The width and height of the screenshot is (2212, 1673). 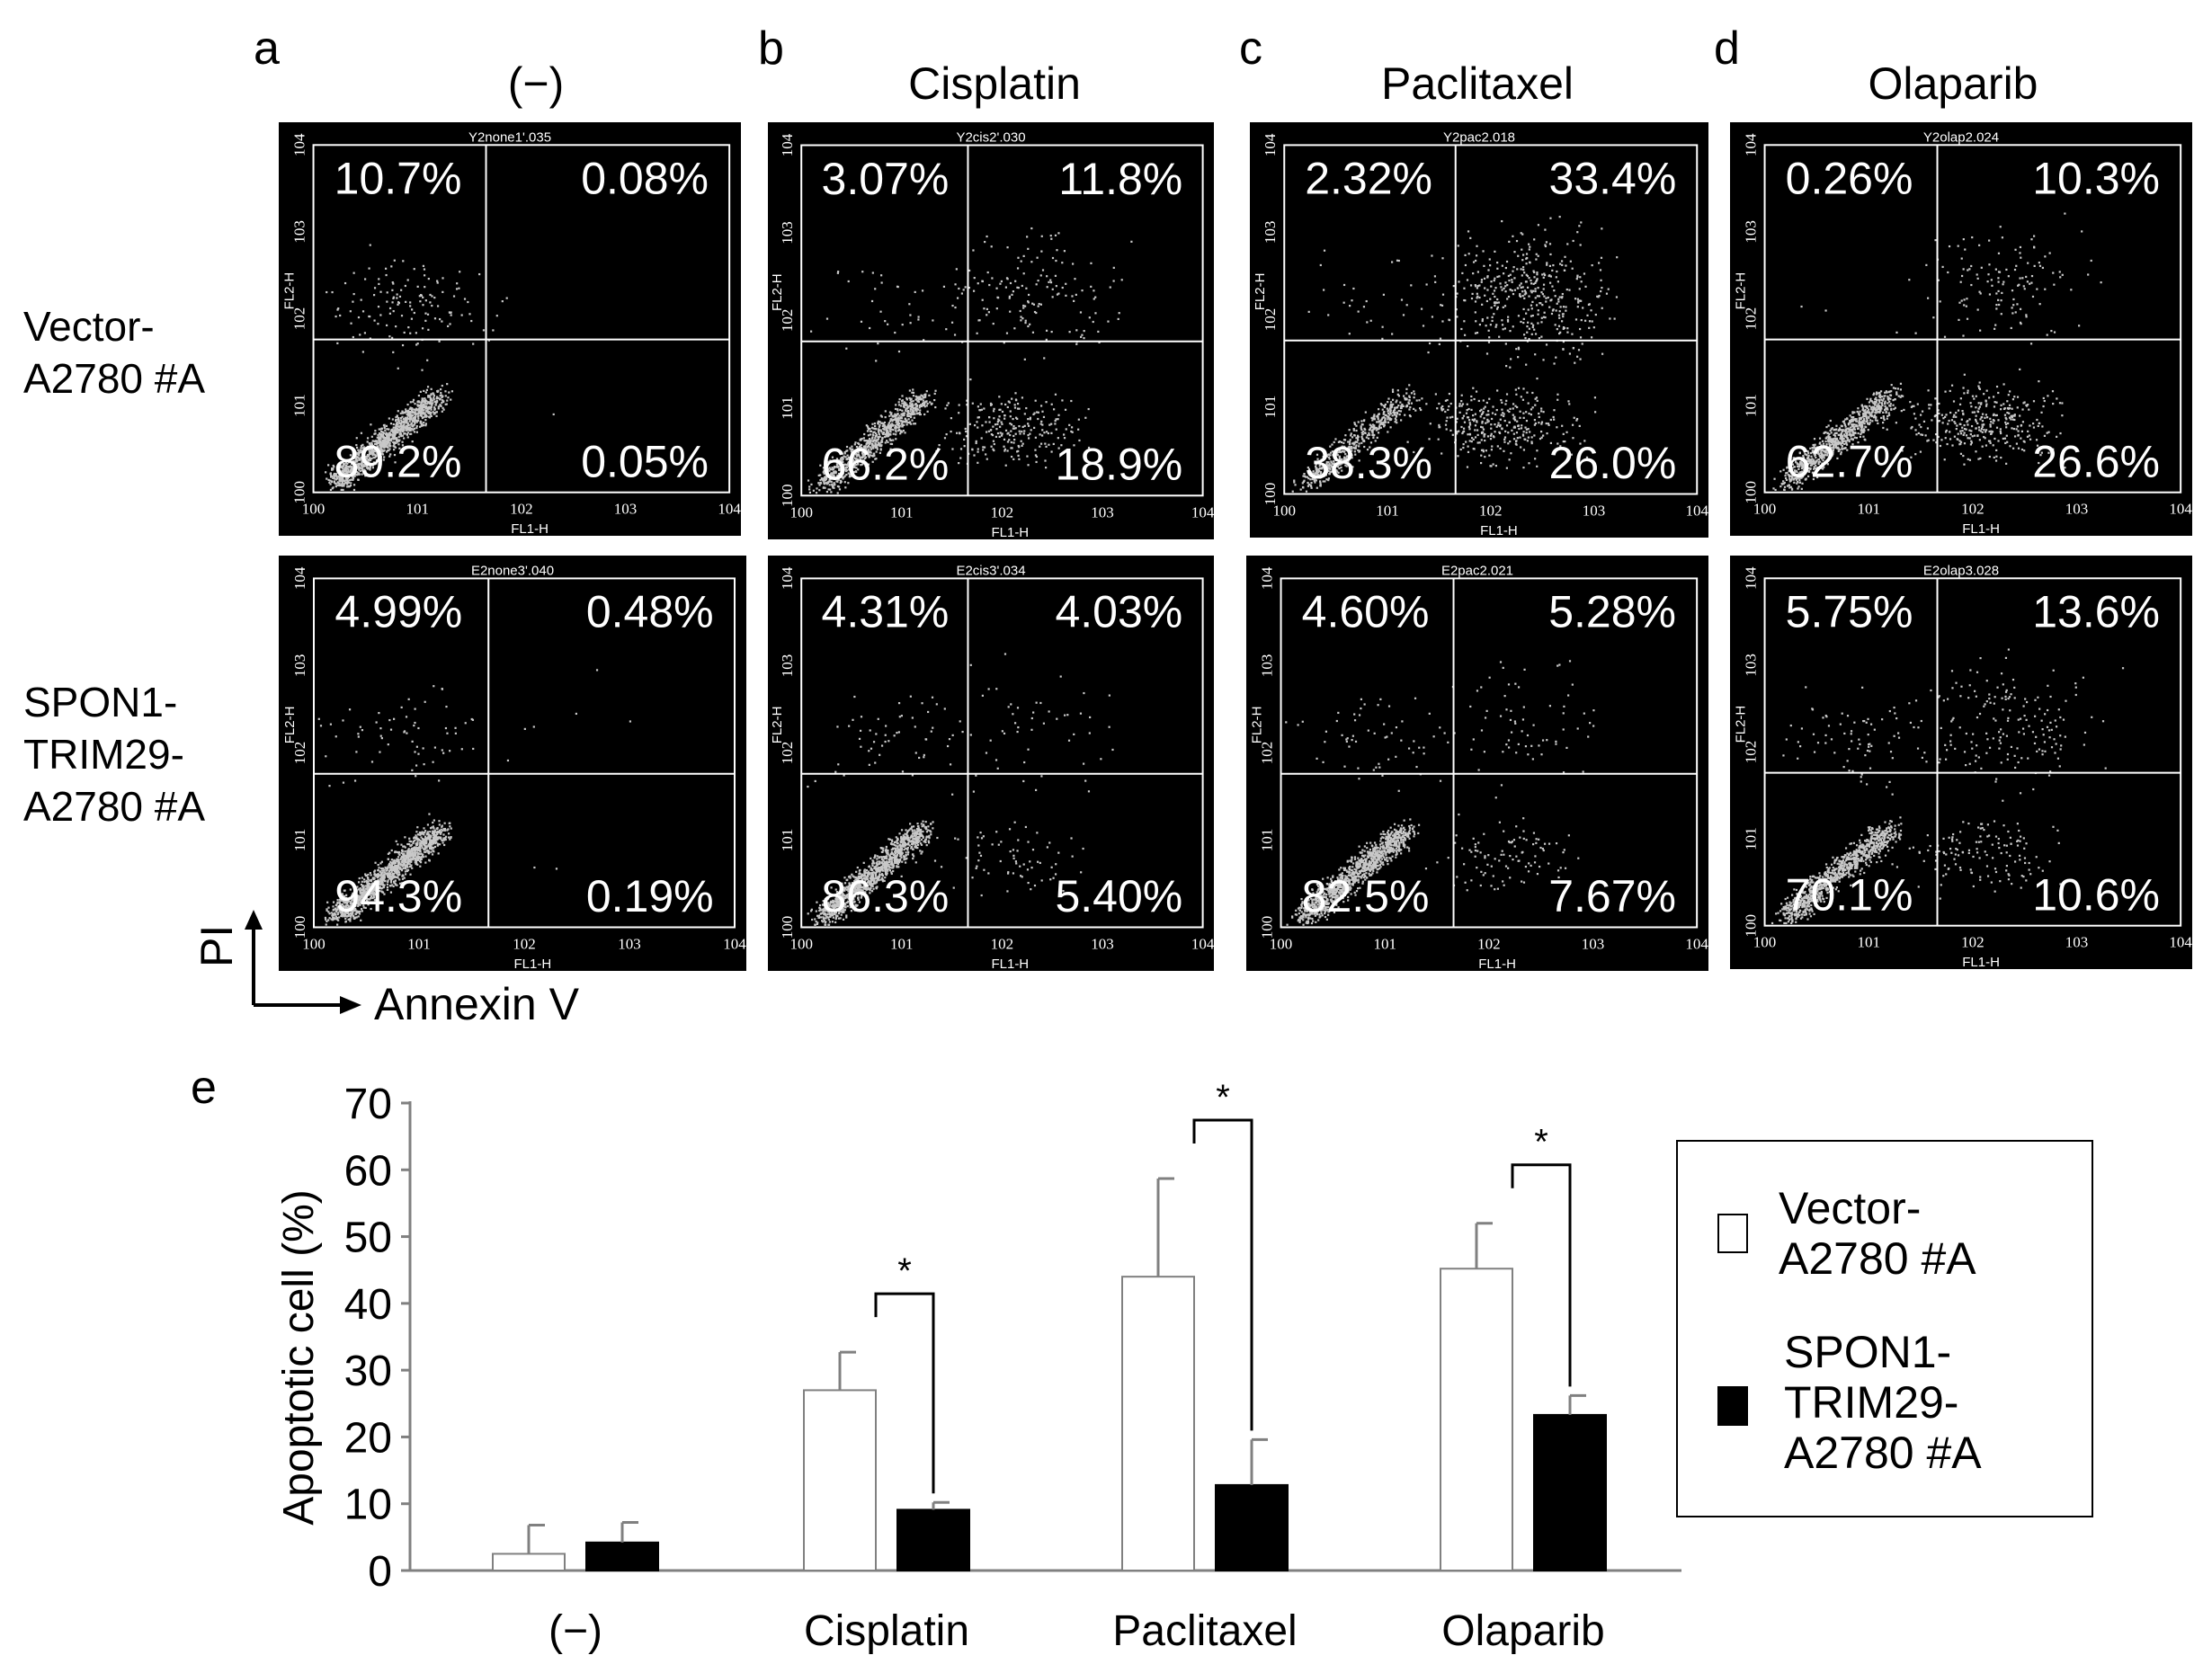 I want to click on quadrant-lr-value: 26.0%, so click(x=1613, y=463).